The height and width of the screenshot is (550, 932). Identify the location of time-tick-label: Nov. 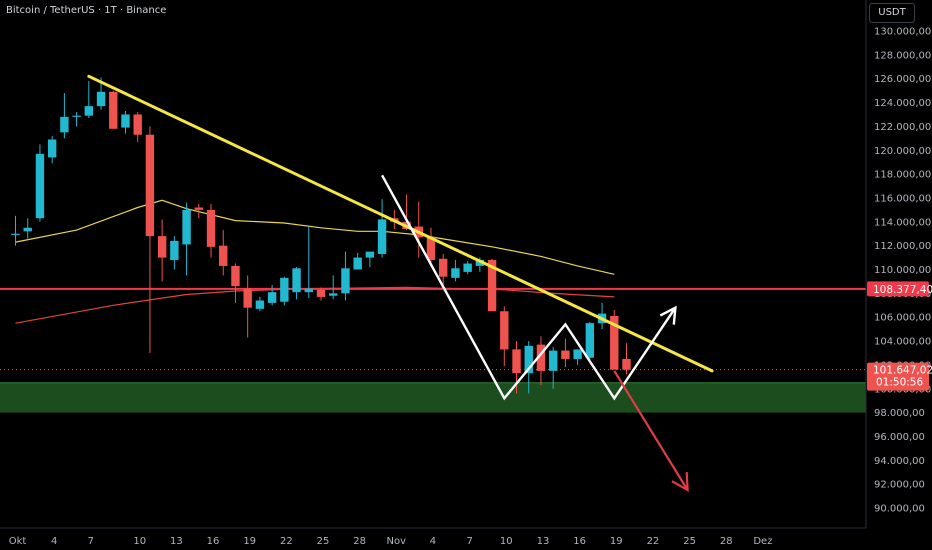
(397, 541).